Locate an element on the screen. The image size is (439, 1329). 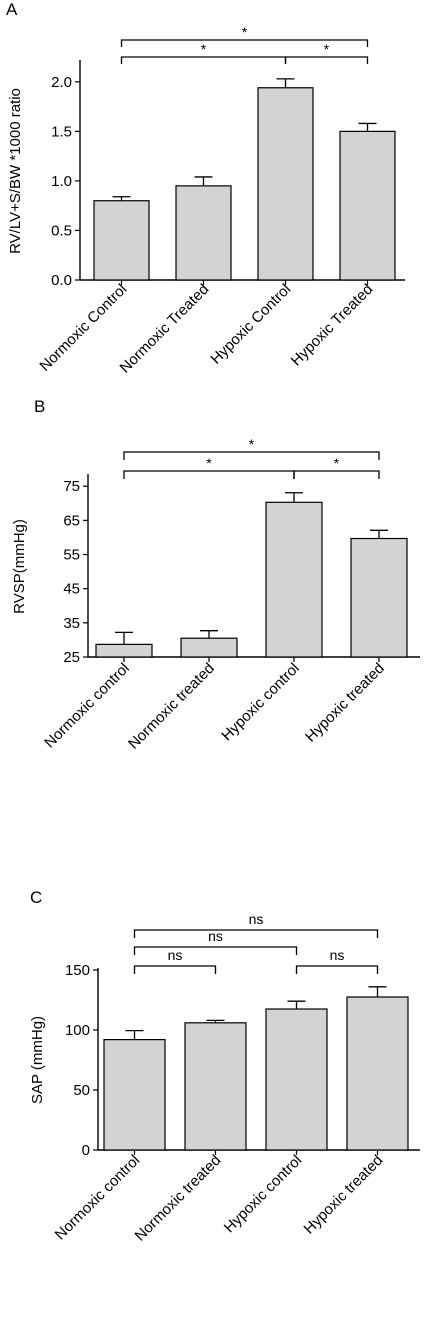
y-tick-label: 25 is located at coordinates (71, 657).